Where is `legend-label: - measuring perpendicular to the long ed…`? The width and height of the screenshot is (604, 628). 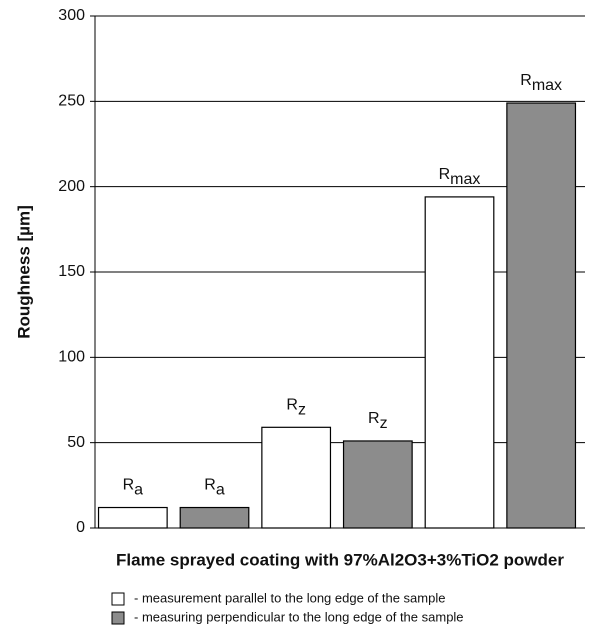
legend-label: - measuring perpendicular to the long ed… is located at coordinates (299, 616).